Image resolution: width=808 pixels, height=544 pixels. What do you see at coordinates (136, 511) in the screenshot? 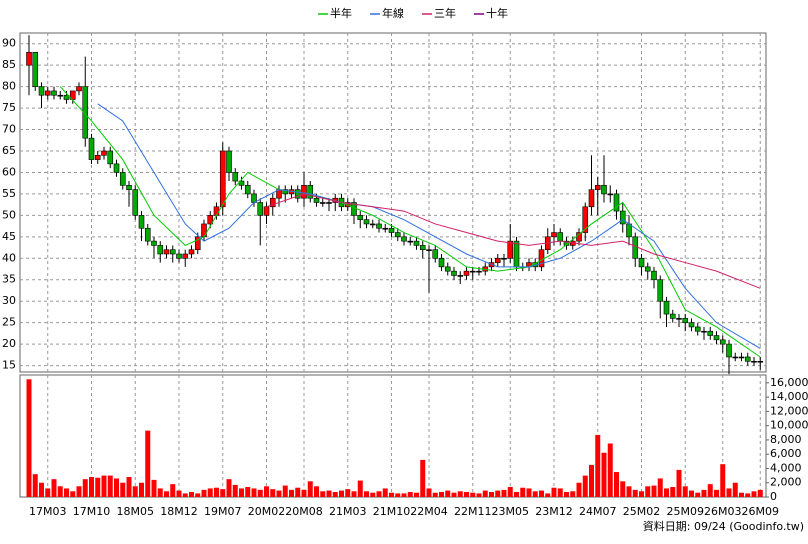
I see `x-tick-label: 18M05` at bounding box center [136, 511].